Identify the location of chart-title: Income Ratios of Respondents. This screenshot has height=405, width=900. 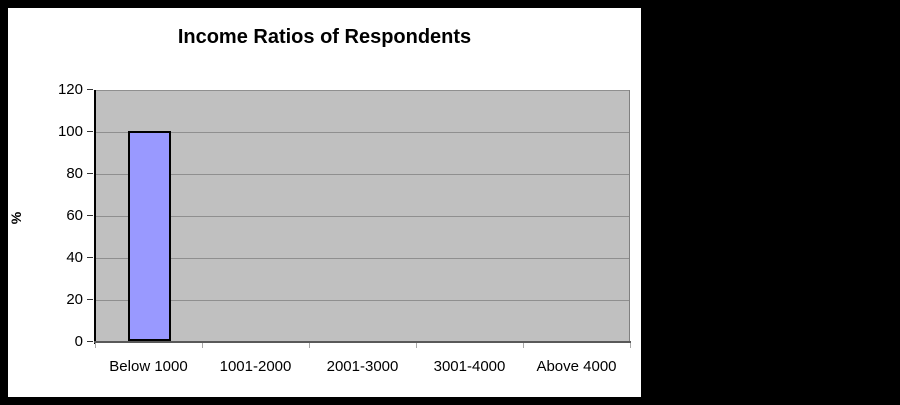
(324, 37).